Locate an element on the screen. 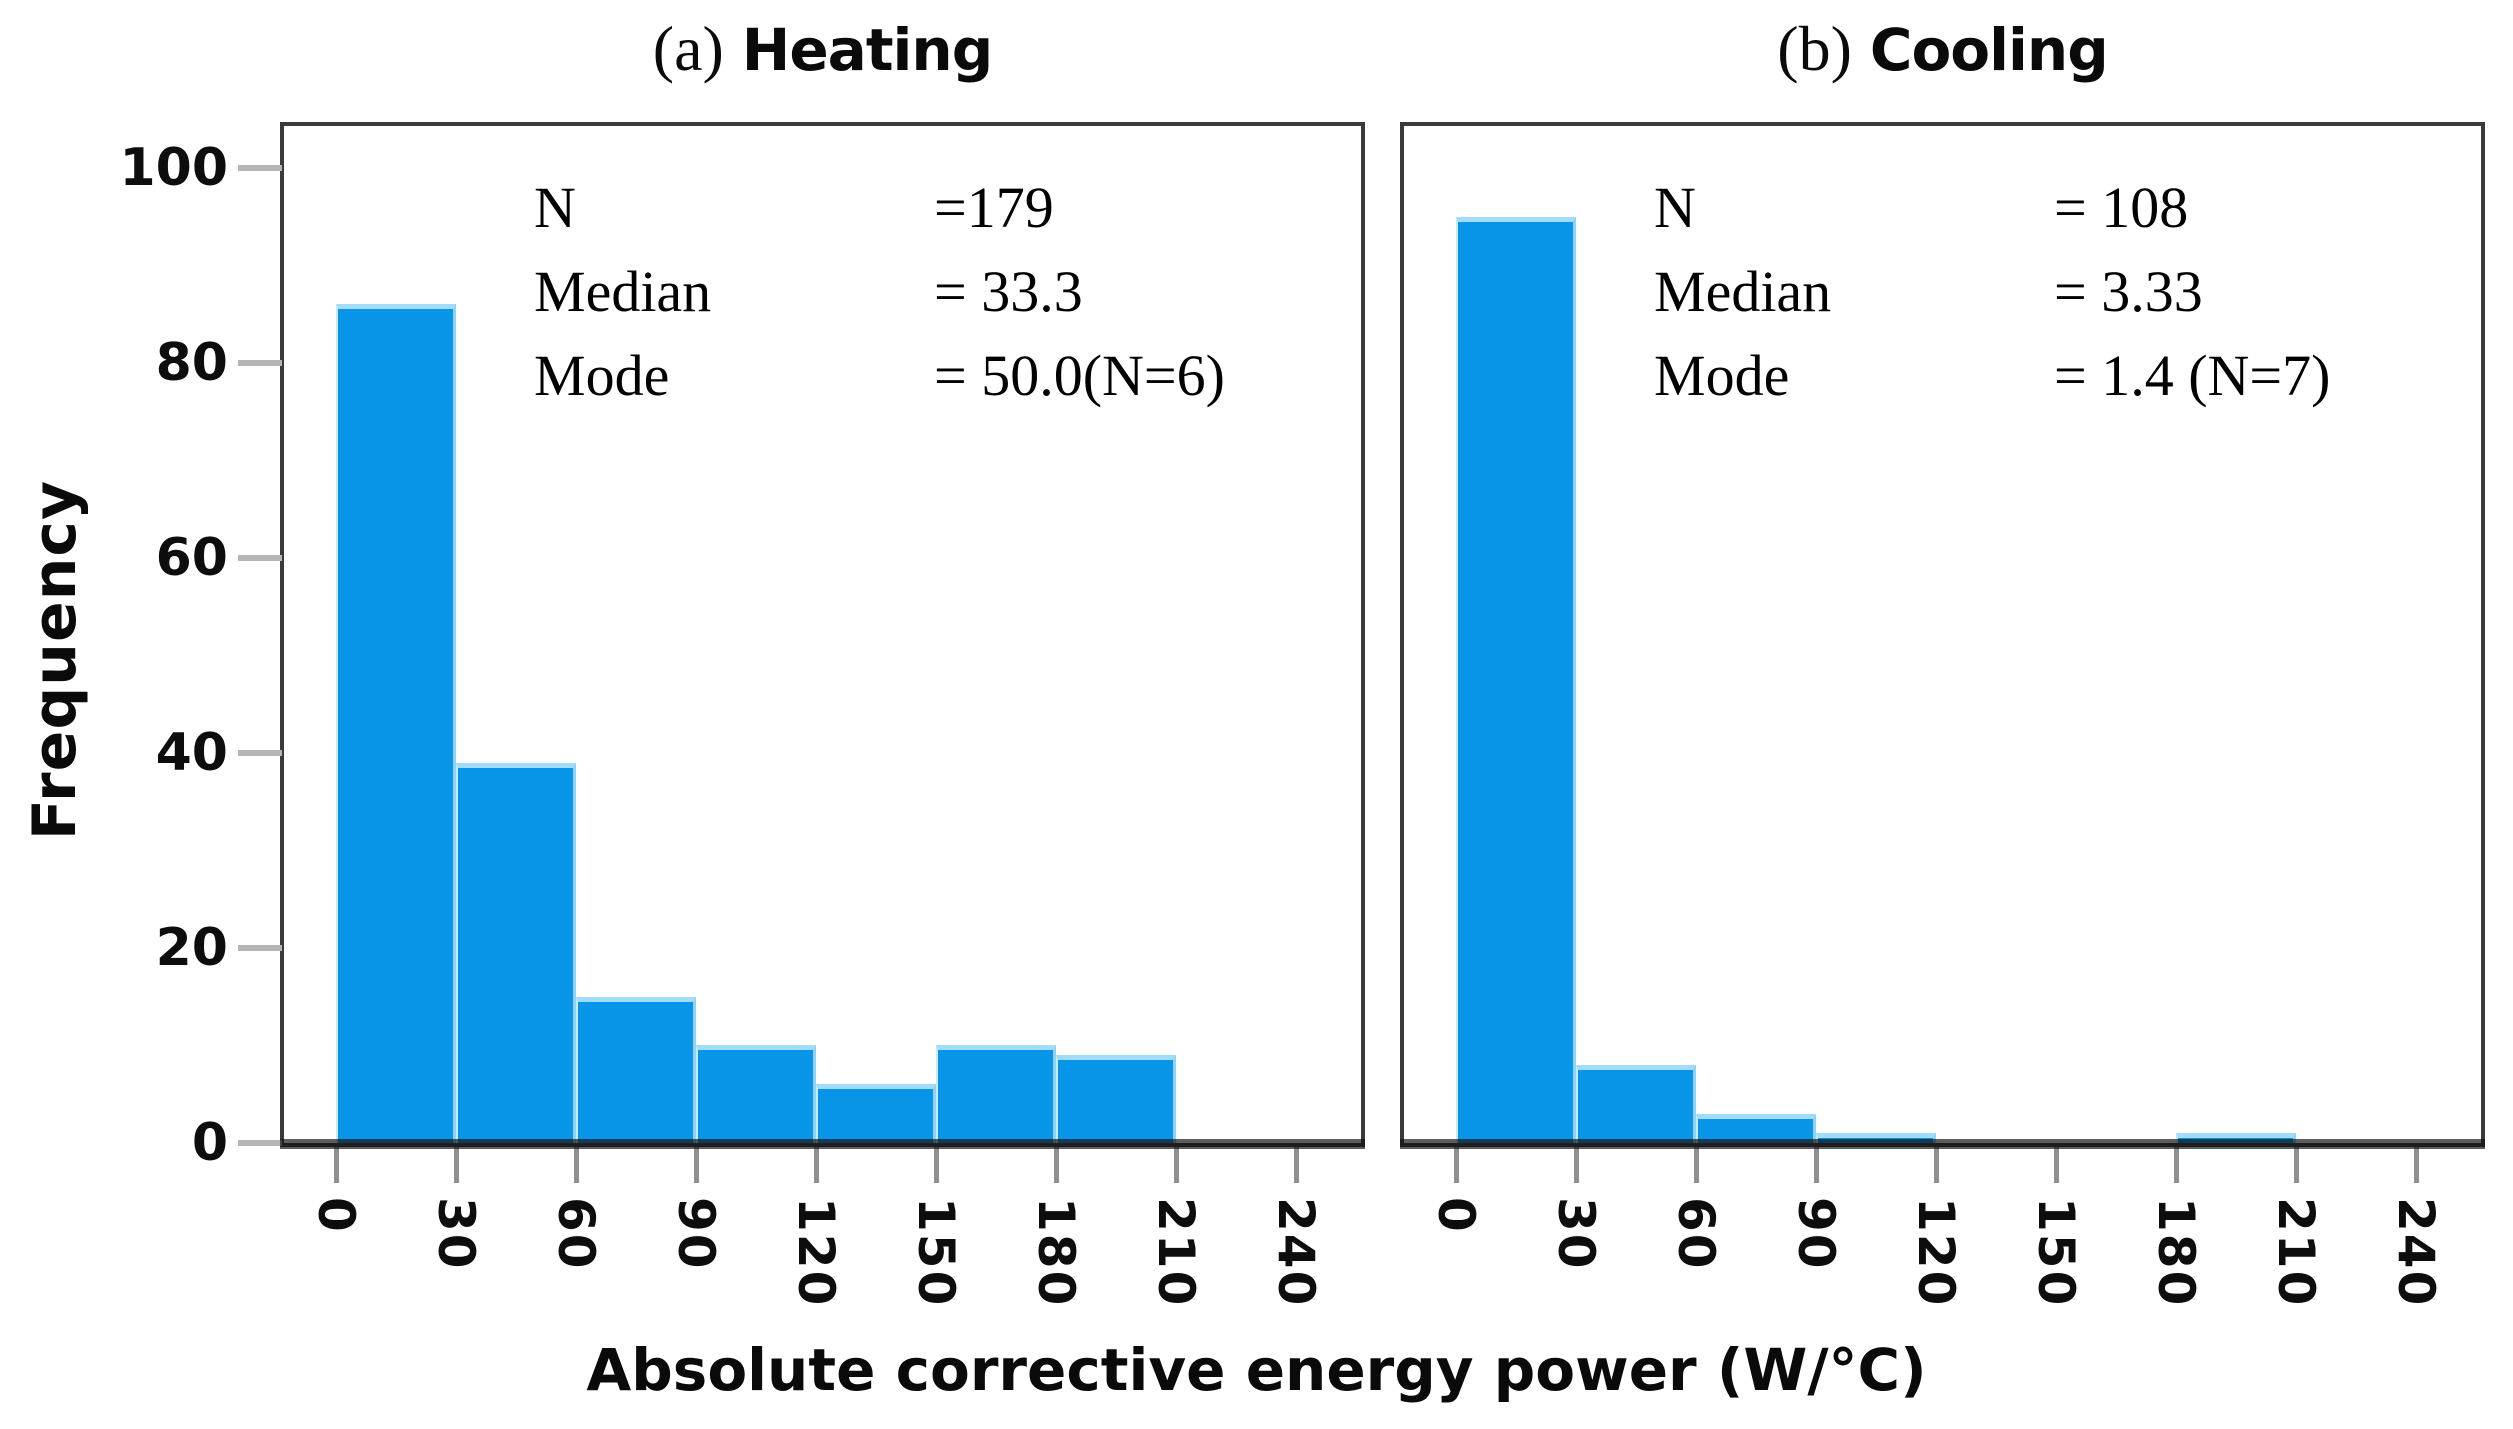 This screenshot has width=2513, height=1429. panel-a-index-label: (a) is located at coordinates (688, 48).